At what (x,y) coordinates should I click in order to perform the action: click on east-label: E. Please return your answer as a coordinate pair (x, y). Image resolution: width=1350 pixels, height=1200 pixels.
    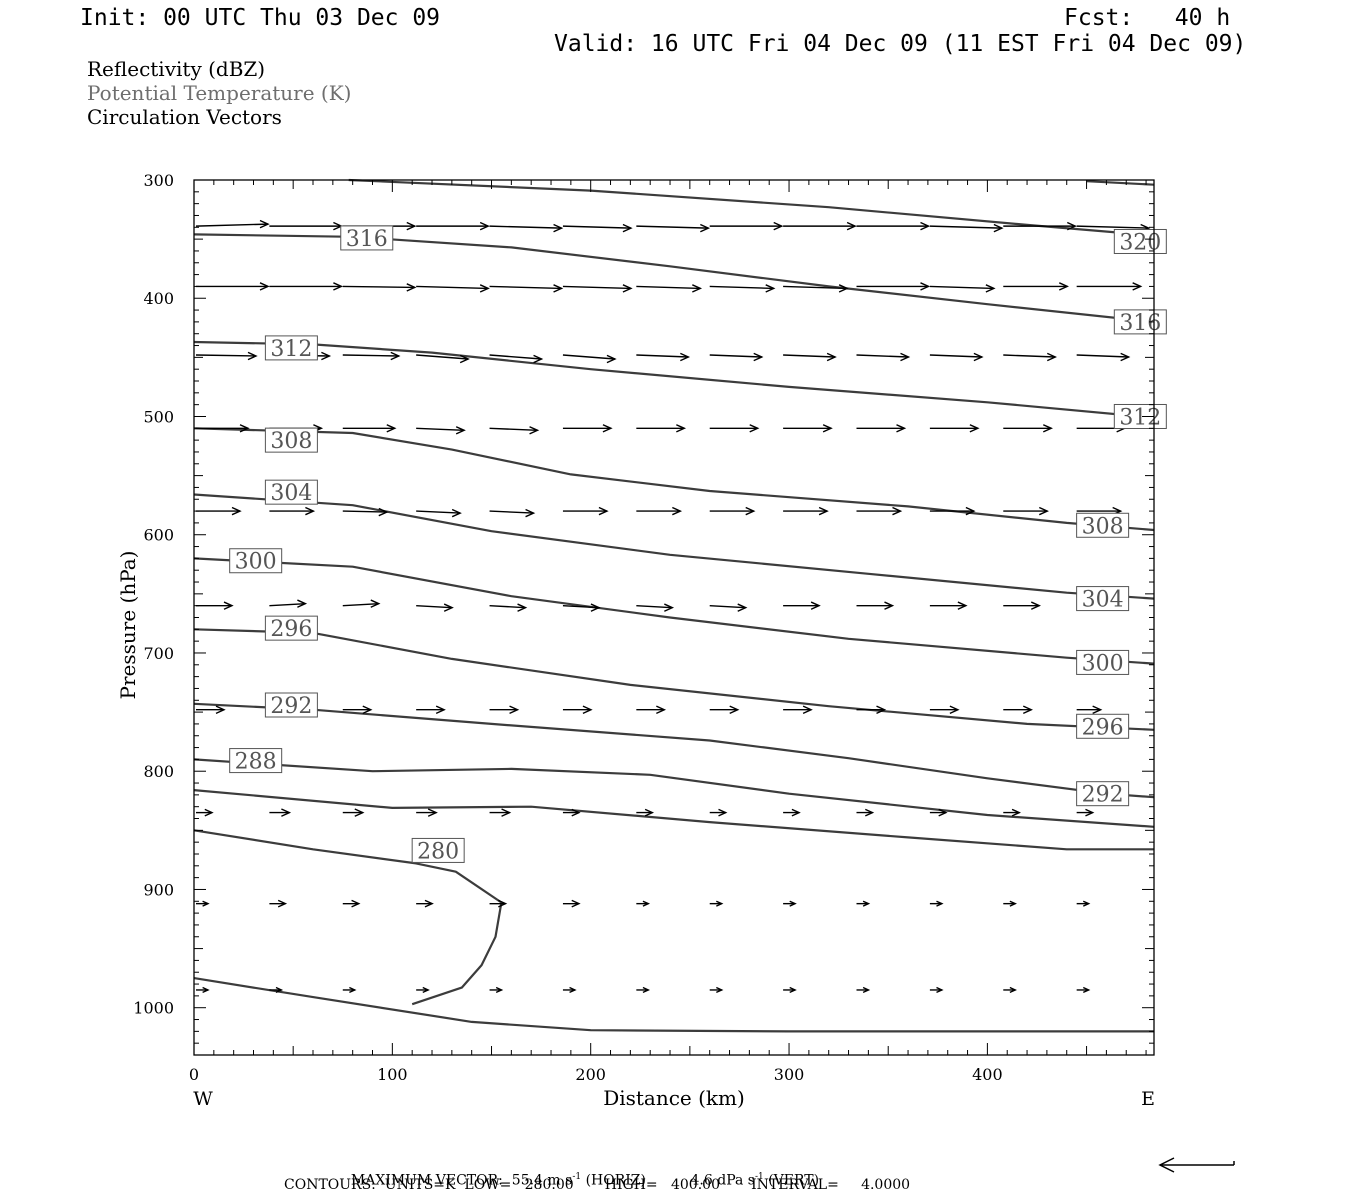
    Looking at the image, I should click on (1148, 1099).